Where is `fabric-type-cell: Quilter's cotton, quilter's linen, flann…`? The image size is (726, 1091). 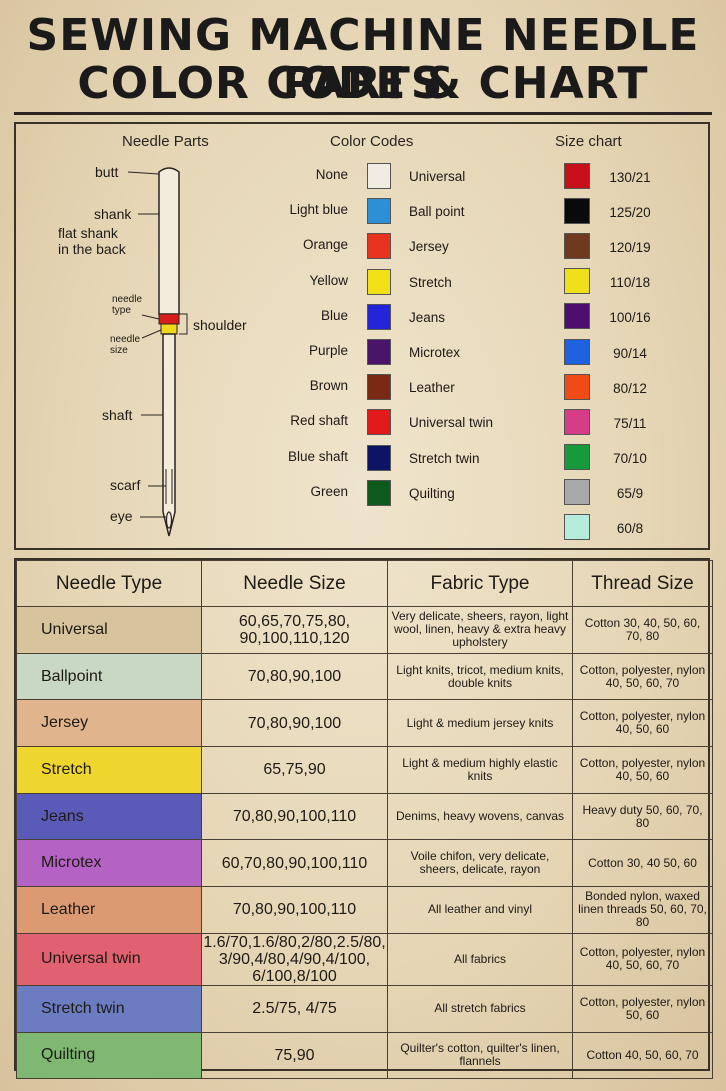 fabric-type-cell: Quilter's cotton, quilter's linen, flann… is located at coordinates (480, 1055).